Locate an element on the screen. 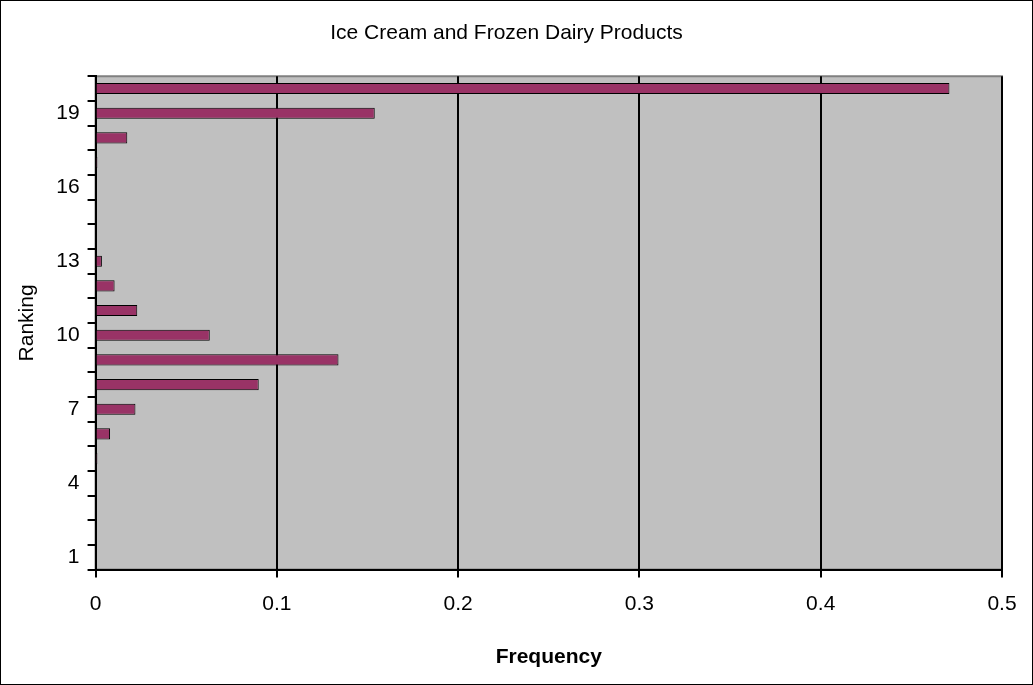 This screenshot has width=1033, height=685. y-tick-label: 7 is located at coordinates (73, 408).